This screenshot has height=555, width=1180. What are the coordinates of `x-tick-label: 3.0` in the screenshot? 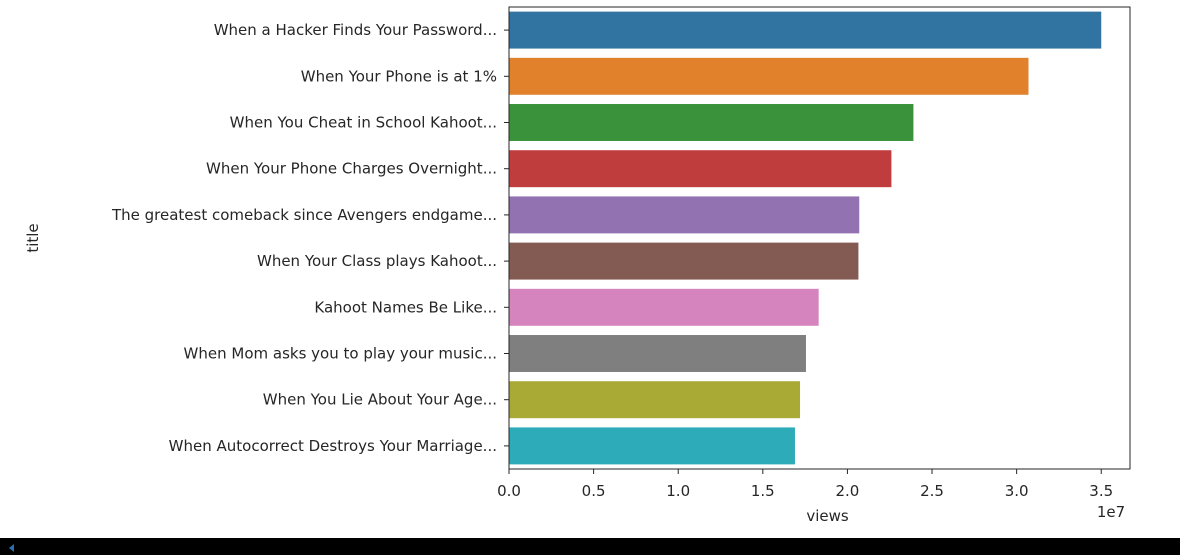 It's located at (1017, 491).